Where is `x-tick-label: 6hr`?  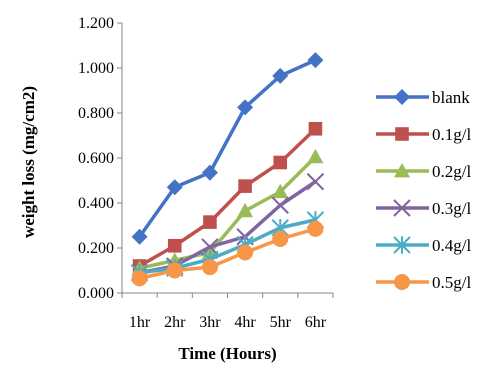
x-tick-label: 6hr is located at coordinates (316, 322).